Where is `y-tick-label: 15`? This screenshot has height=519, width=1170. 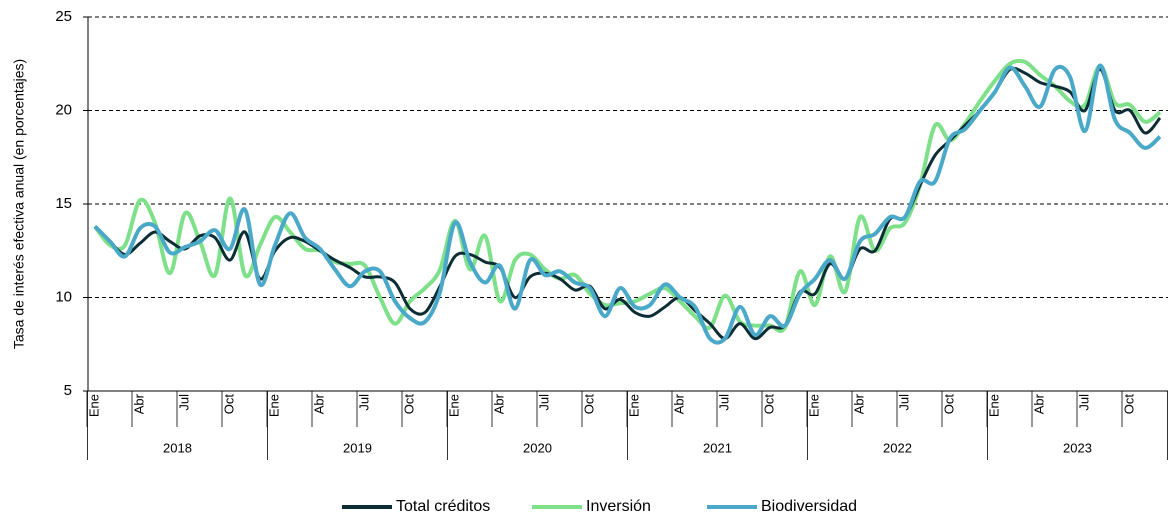 y-tick-label: 15 is located at coordinates (63, 203).